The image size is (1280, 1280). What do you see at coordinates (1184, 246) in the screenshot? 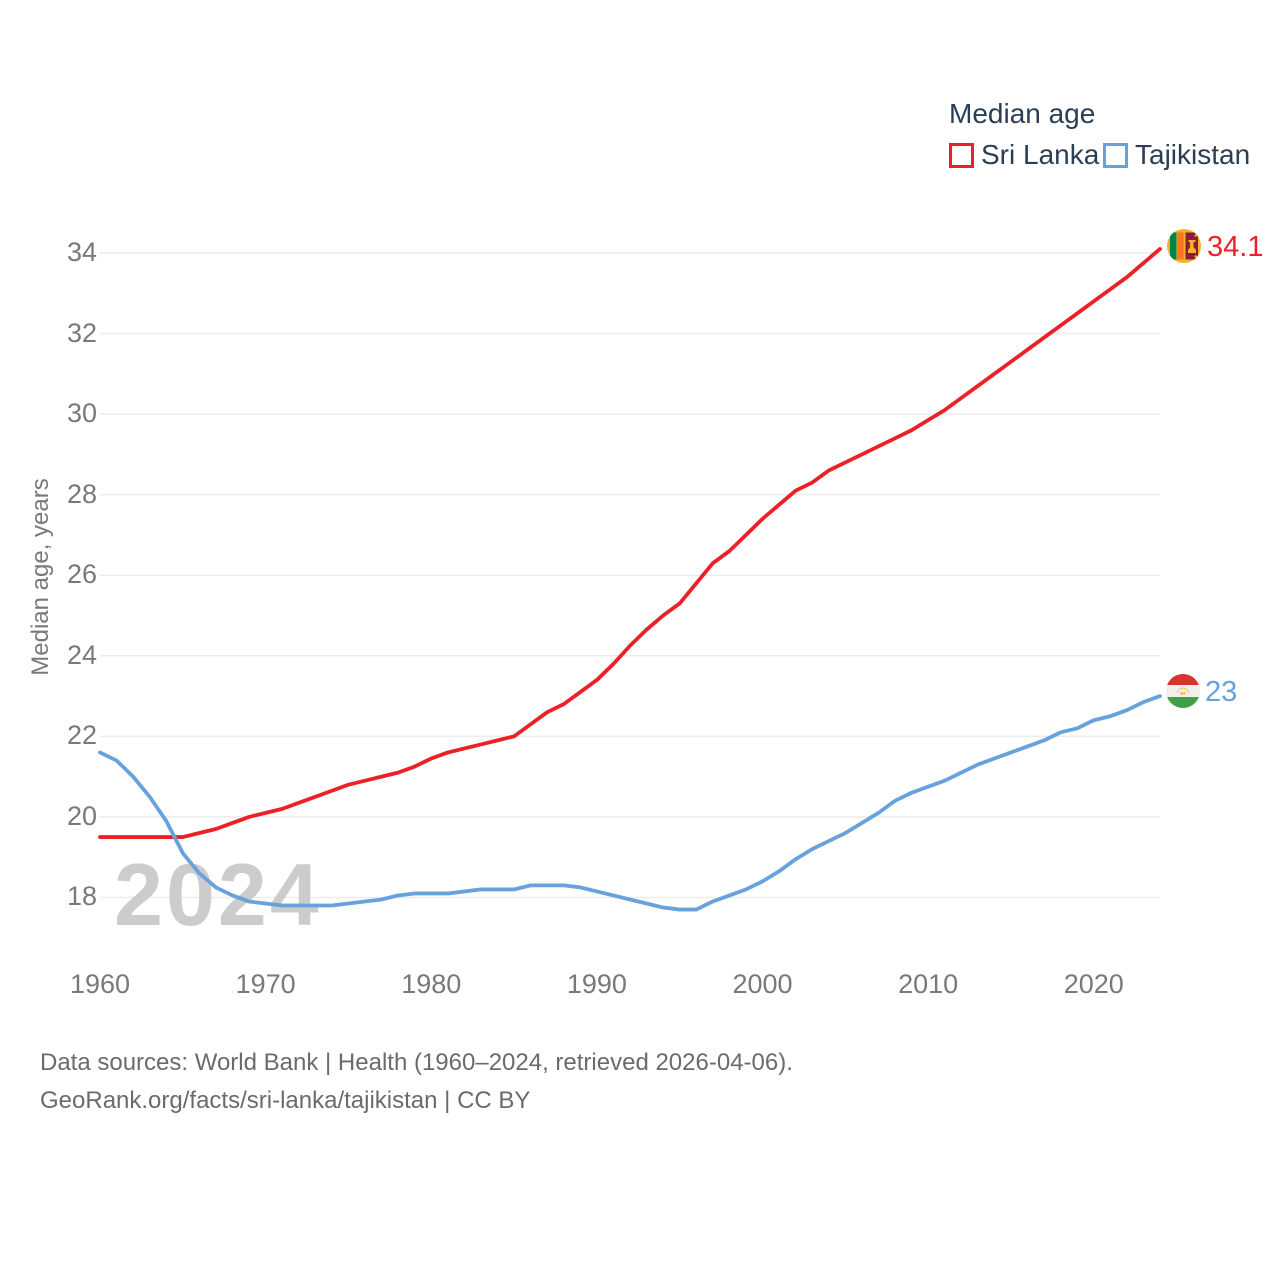
I see `sri-lanka-flag-icon` at bounding box center [1184, 246].